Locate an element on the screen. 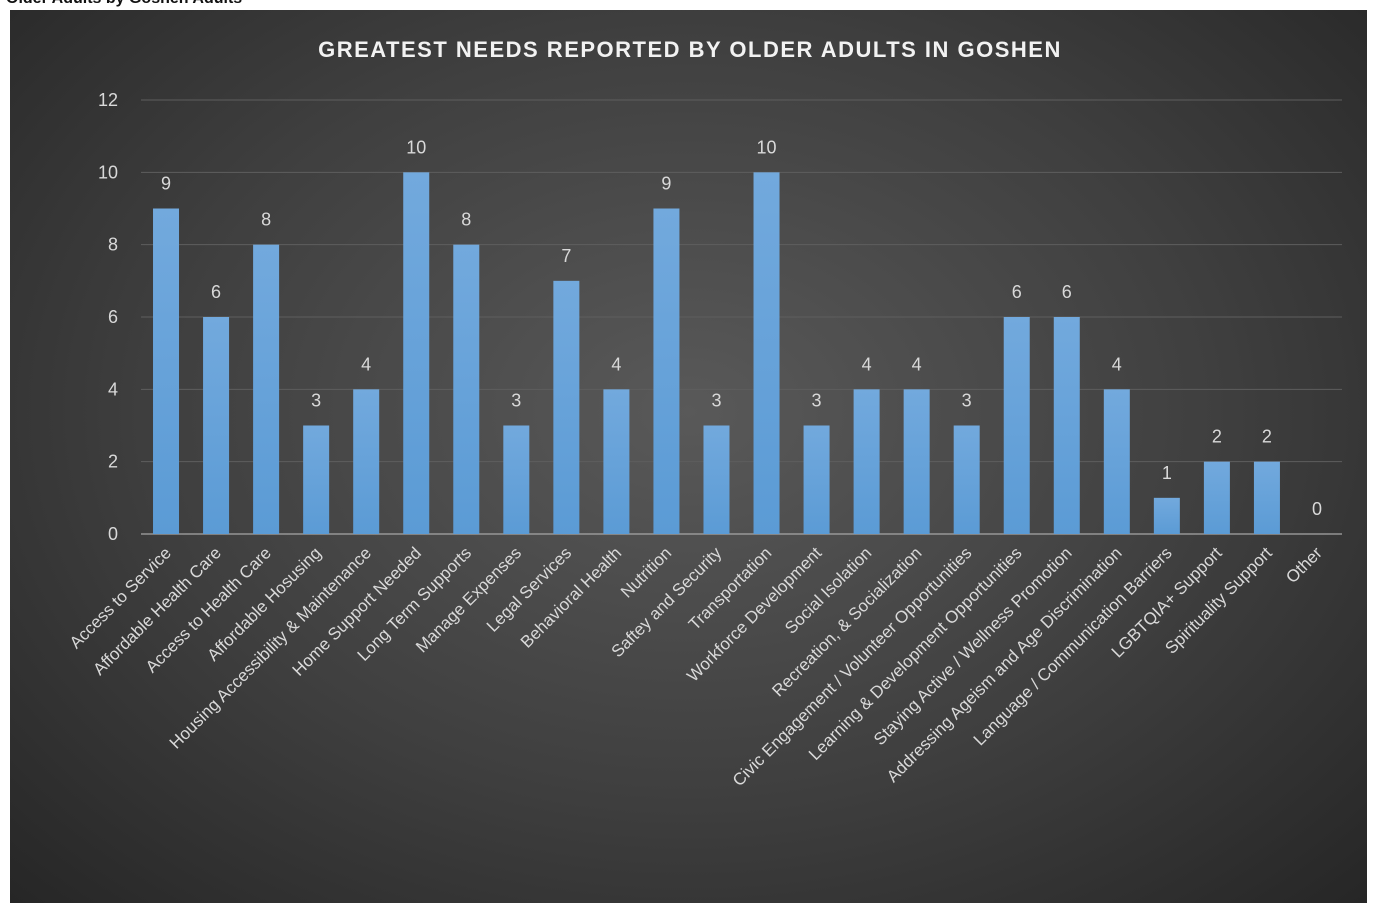  y-tick-label: 8 is located at coordinates (113, 245).